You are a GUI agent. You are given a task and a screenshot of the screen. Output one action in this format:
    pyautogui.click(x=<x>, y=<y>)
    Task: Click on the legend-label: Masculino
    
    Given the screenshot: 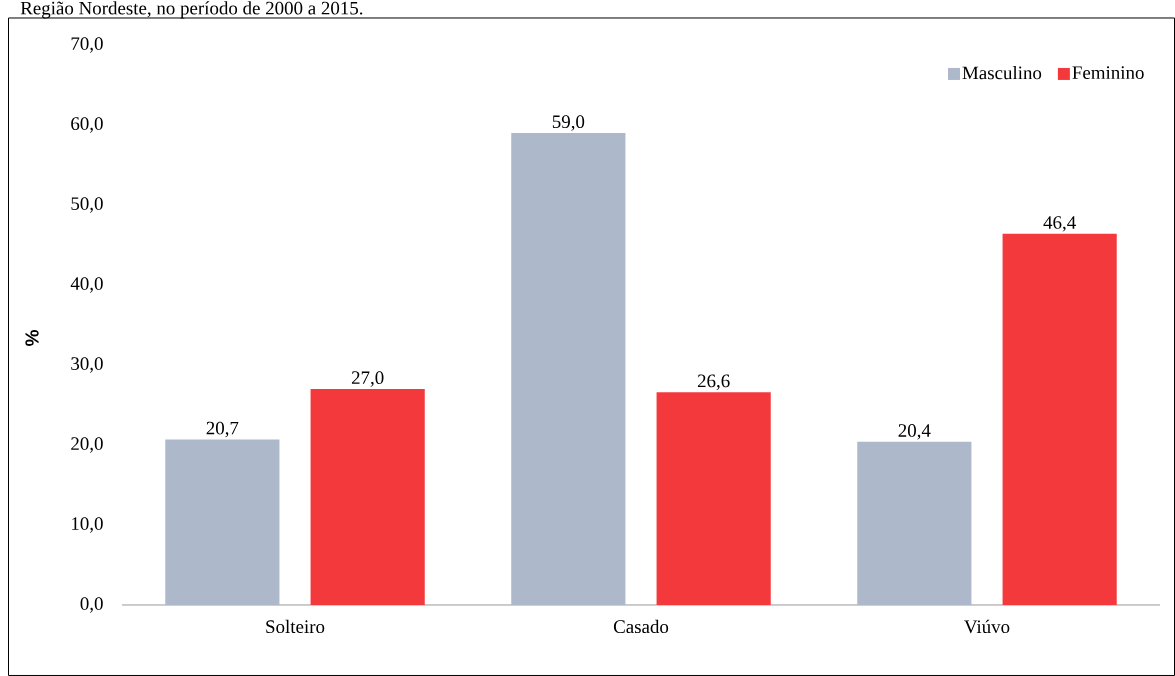 What is the action you would take?
    pyautogui.click(x=1002, y=72)
    